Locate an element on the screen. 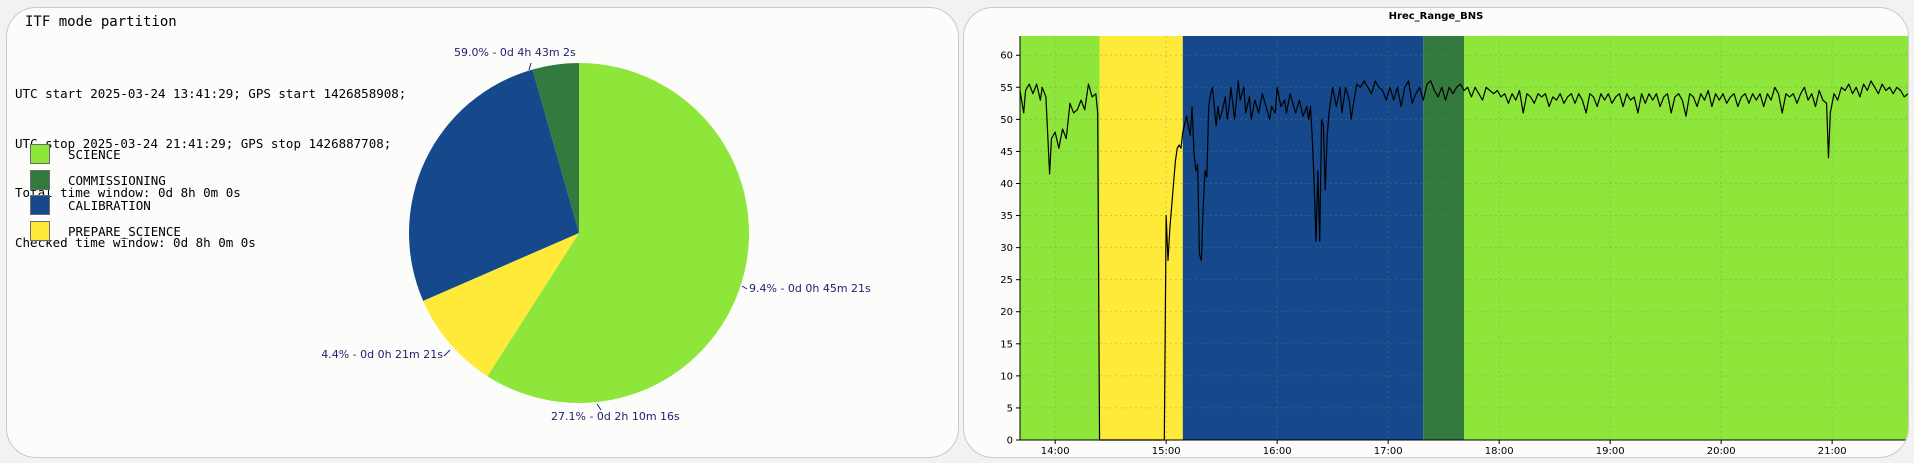 This screenshot has height=463, width=1914. legend-label: COMMISSIONING is located at coordinates (117, 180).